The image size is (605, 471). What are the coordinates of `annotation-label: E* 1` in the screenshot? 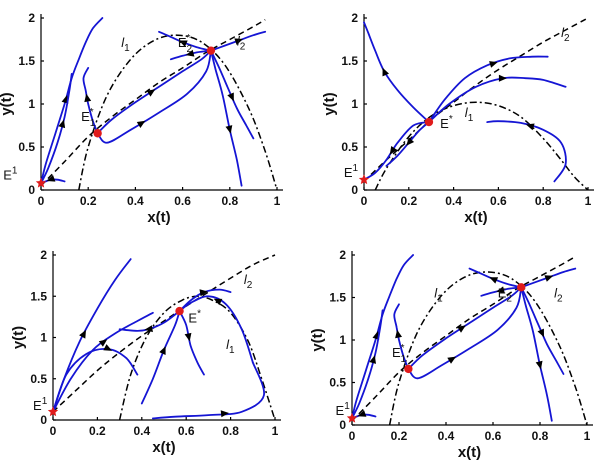 It's located at (88, 118).